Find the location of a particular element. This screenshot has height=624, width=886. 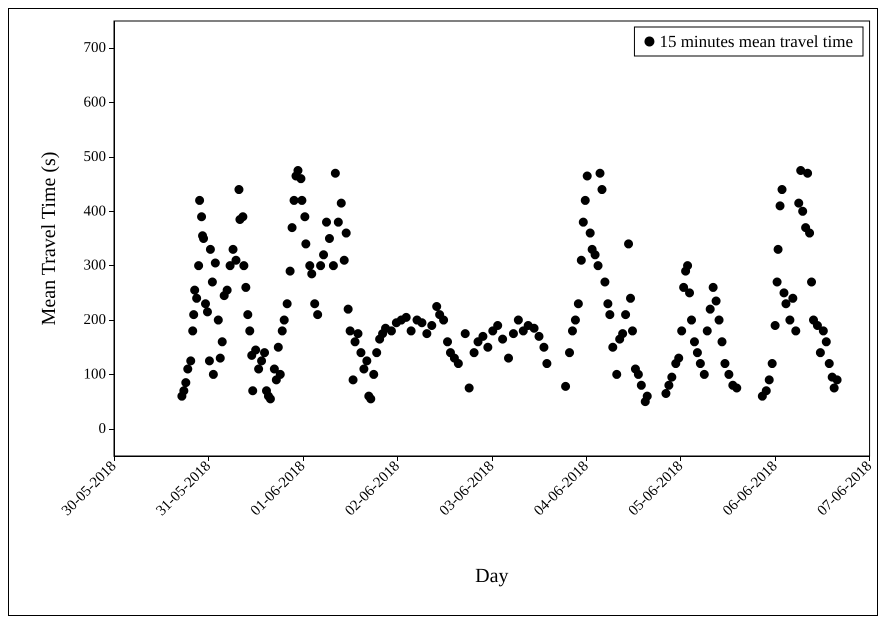

y-tick-label: 600 is located at coordinates (95, 102).